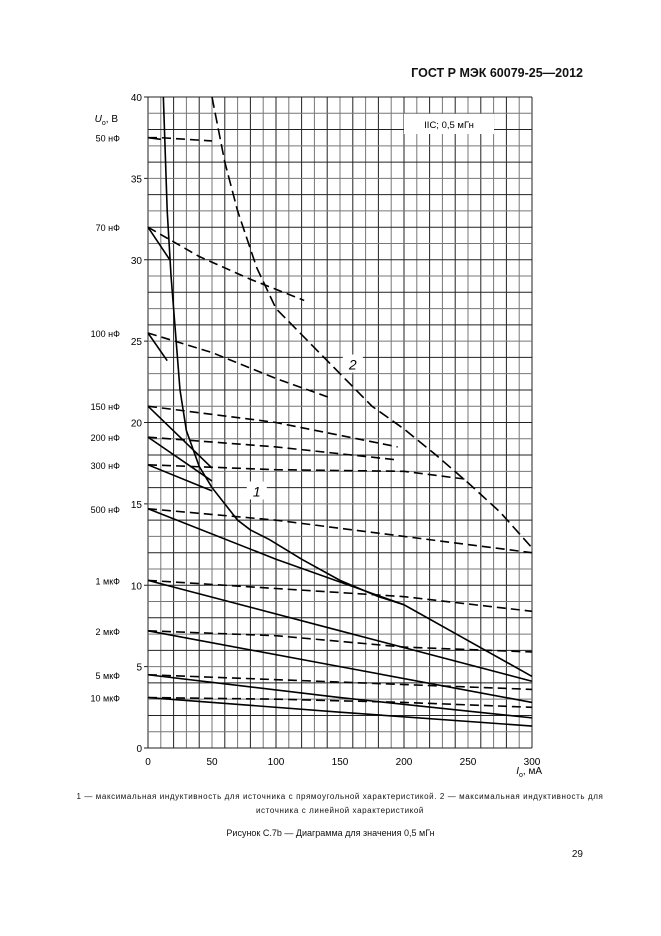  Describe the element at coordinates (577, 854) in the screenshot. I see `page-number: 29` at that location.